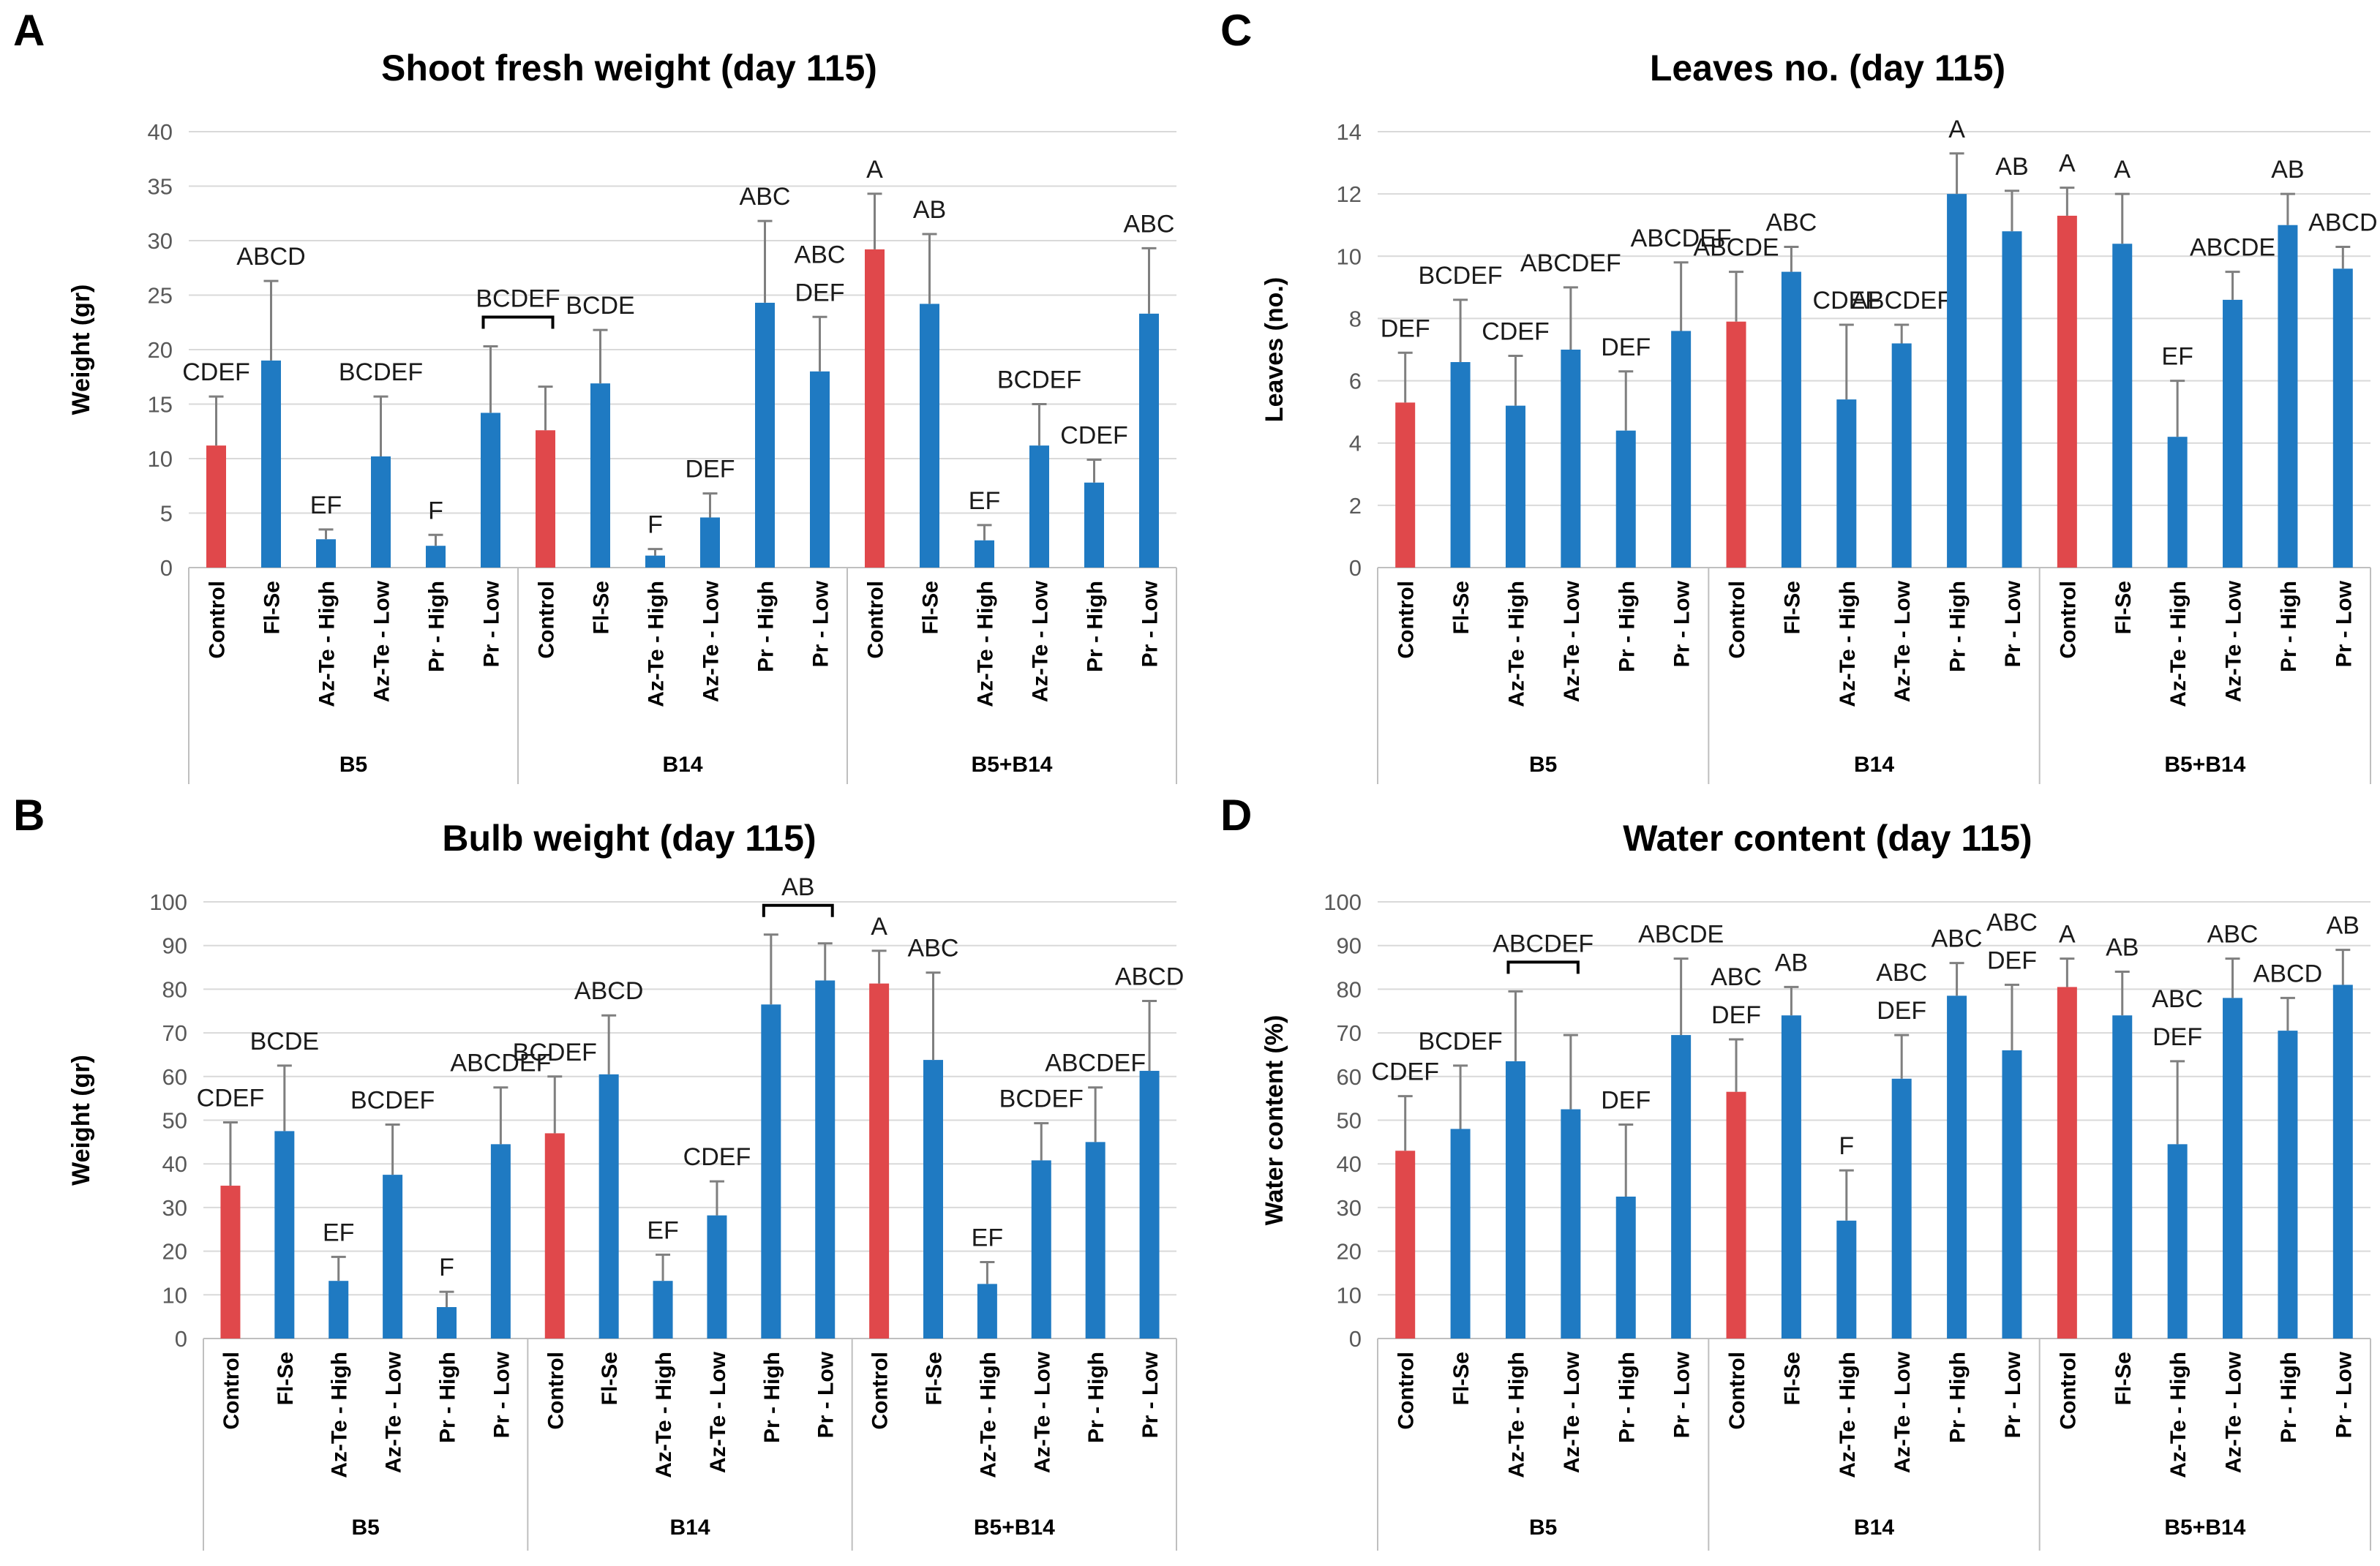  I want to click on y-tick-label: 20, so click(160, 350).